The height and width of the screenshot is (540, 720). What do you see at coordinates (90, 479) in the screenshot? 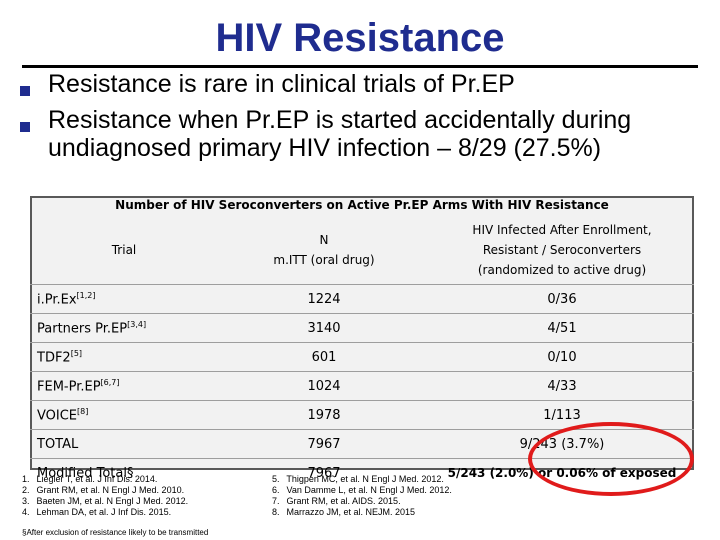
I see `reference-item: 1. Liegler T, et al. J Inf Dis. 2014.` at bounding box center [90, 479].